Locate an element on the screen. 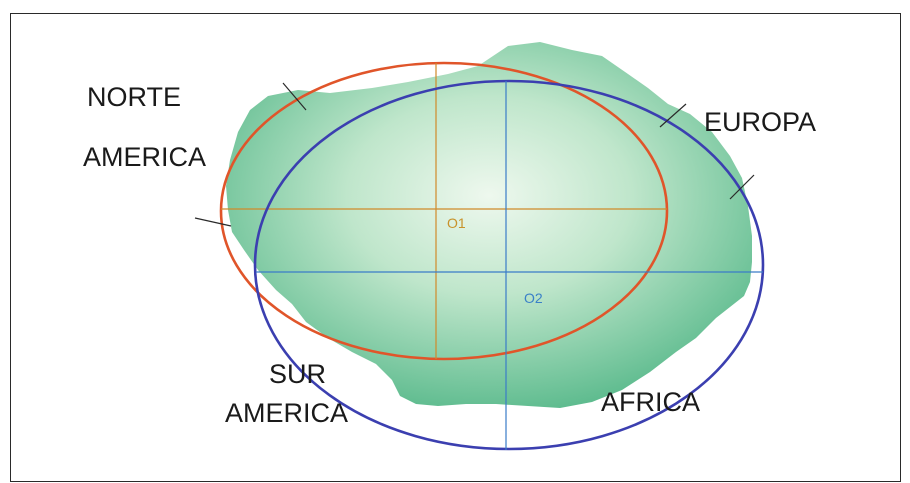  label-south-america-line1: SUR is located at coordinates (297, 374).